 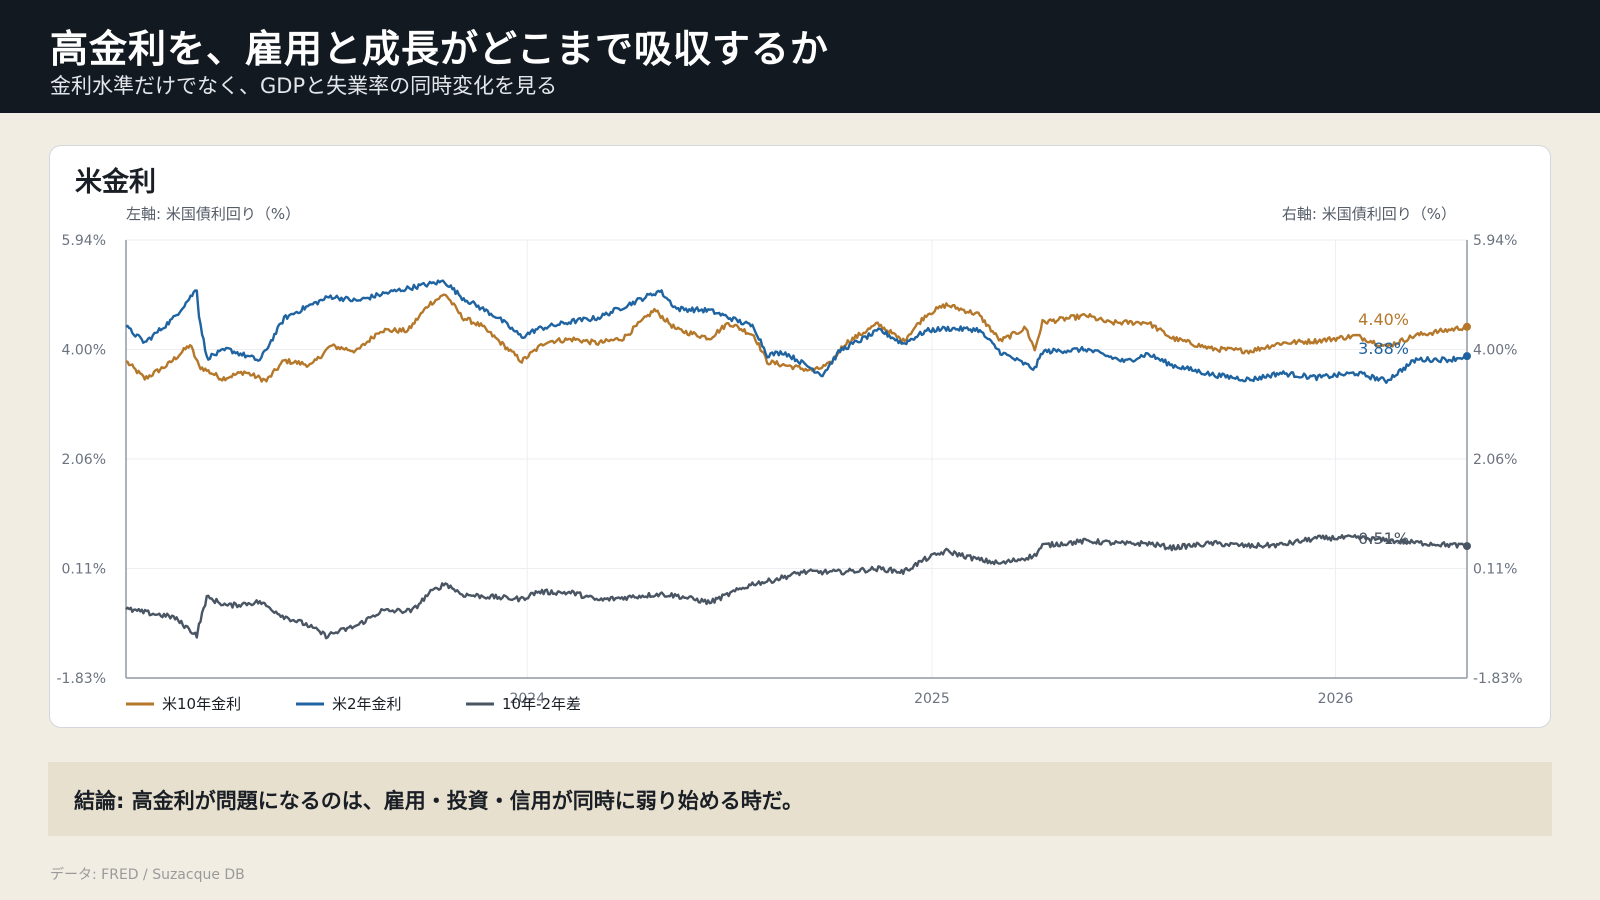 I want to click on page-subtitle: 金利水準だけでなく、GDPと失業率の同時変化を見る, so click(x=304, y=86).